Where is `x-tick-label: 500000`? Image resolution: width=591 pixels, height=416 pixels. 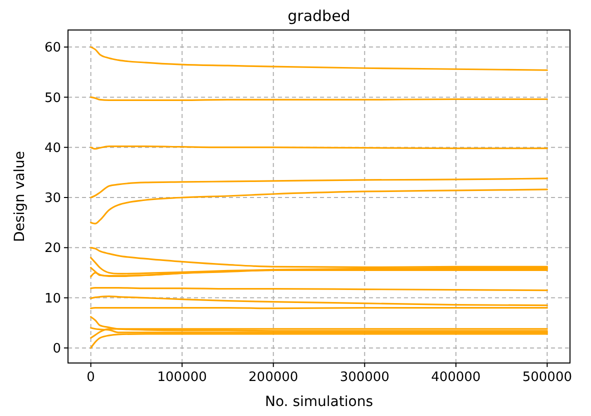
x-tick-label: 500000 is located at coordinates (547, 377).